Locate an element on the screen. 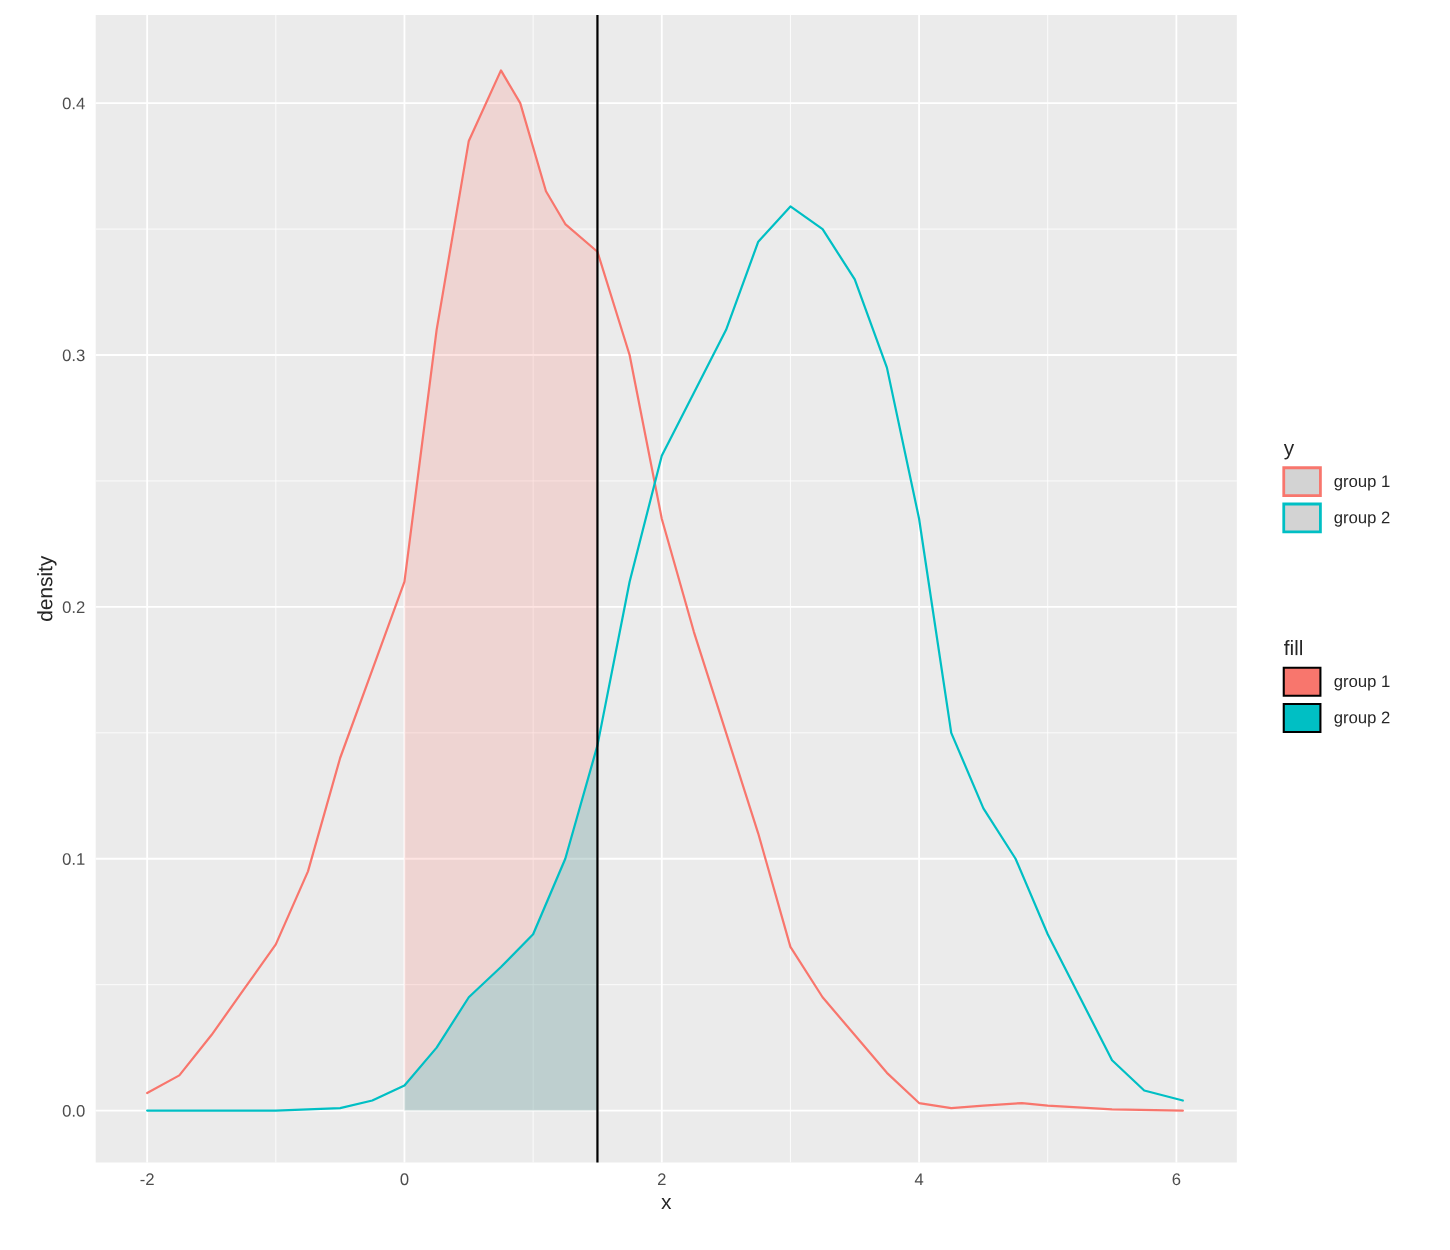 The image size is (1450, 1250). x-tick-label: 2 is located at coordinates (661, 1179).